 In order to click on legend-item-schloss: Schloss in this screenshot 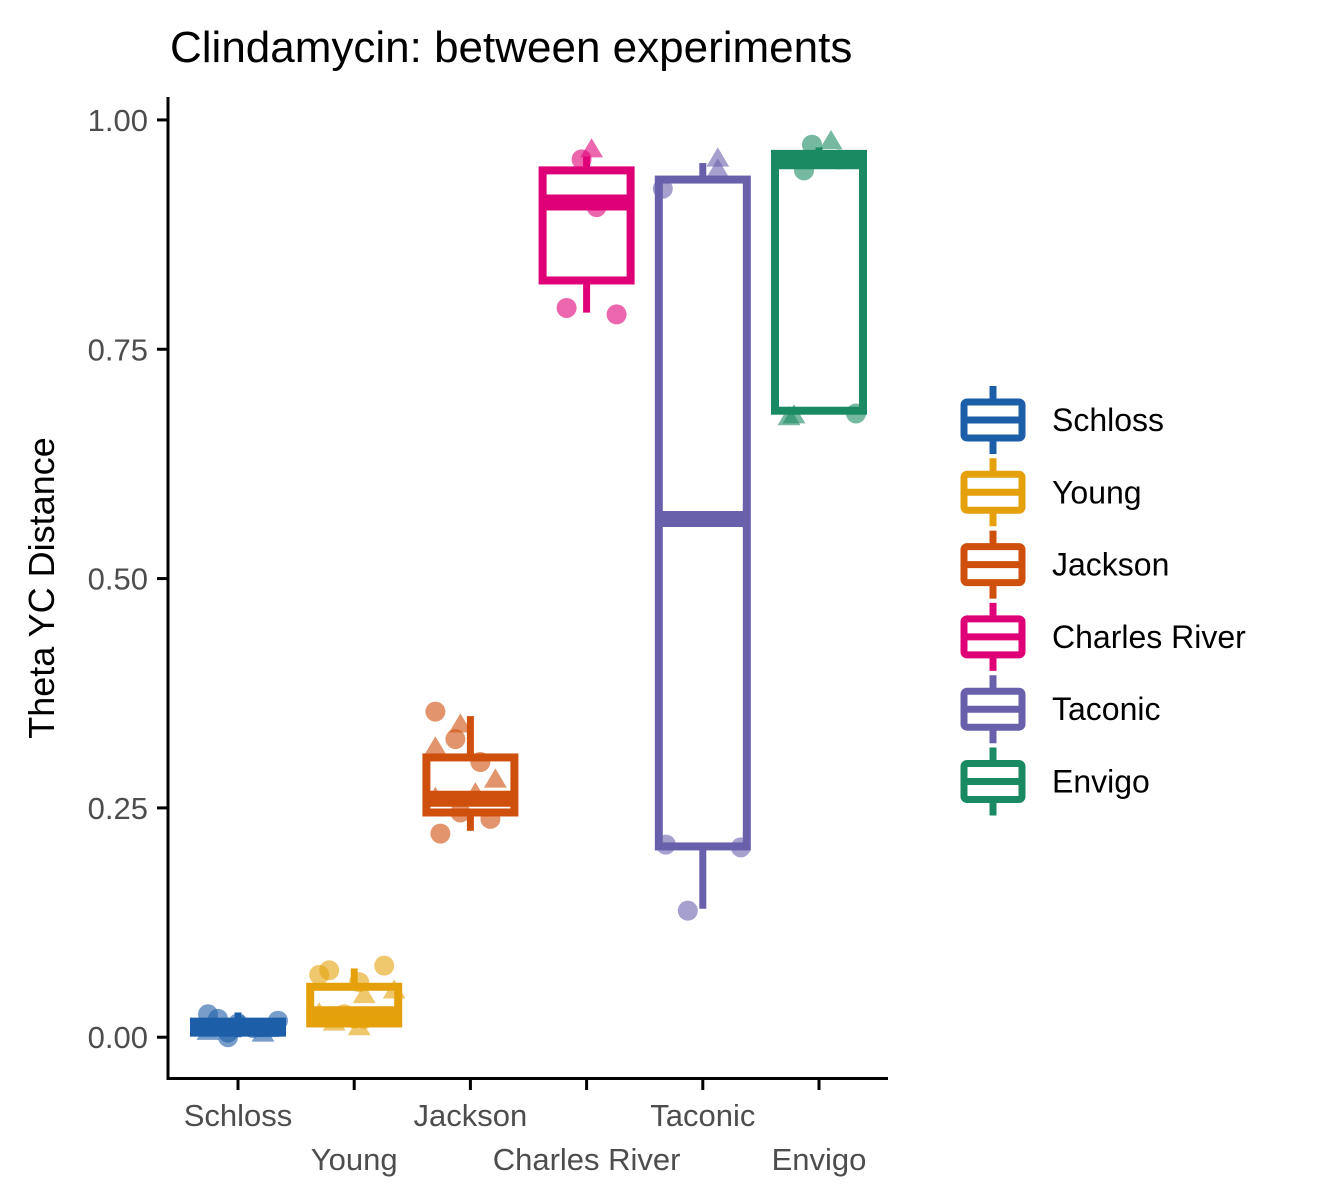, I will do `click(1062, 420)`.